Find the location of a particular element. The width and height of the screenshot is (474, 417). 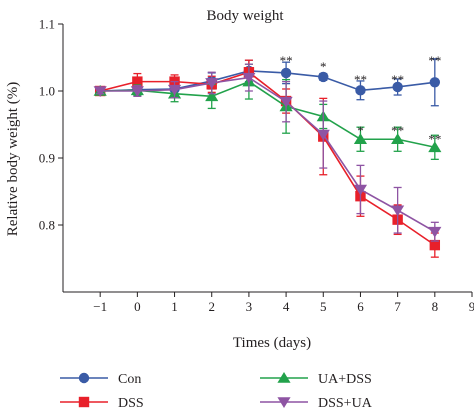

legend-label: DSS+UA is located at coordinates (345, 403).